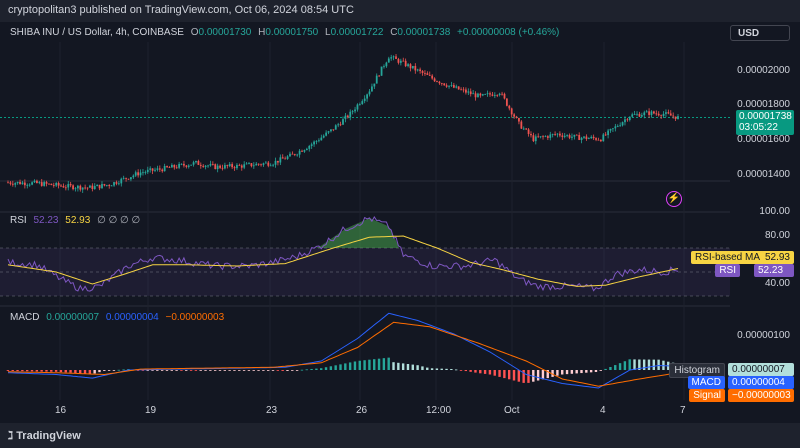 This screenshot has width=800, height=448. What do you see at coordinates (97, 32) in the screenshot?
I see `symbol-name: SHIBA INU / US Dollar, 4h, COINBASE` at bounding box center [97, 32].